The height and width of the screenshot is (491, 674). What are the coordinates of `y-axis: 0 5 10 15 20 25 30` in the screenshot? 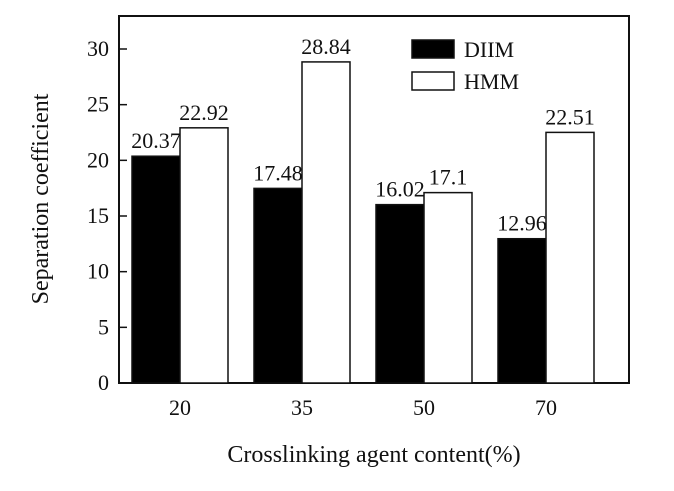 It's located at (107, 215).